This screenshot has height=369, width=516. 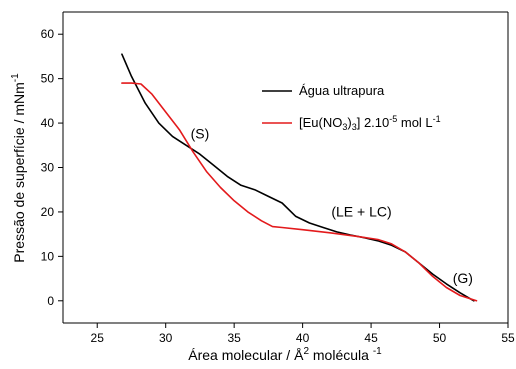 I want to click on x-tick-label: 30, so click(x=166, y=338).